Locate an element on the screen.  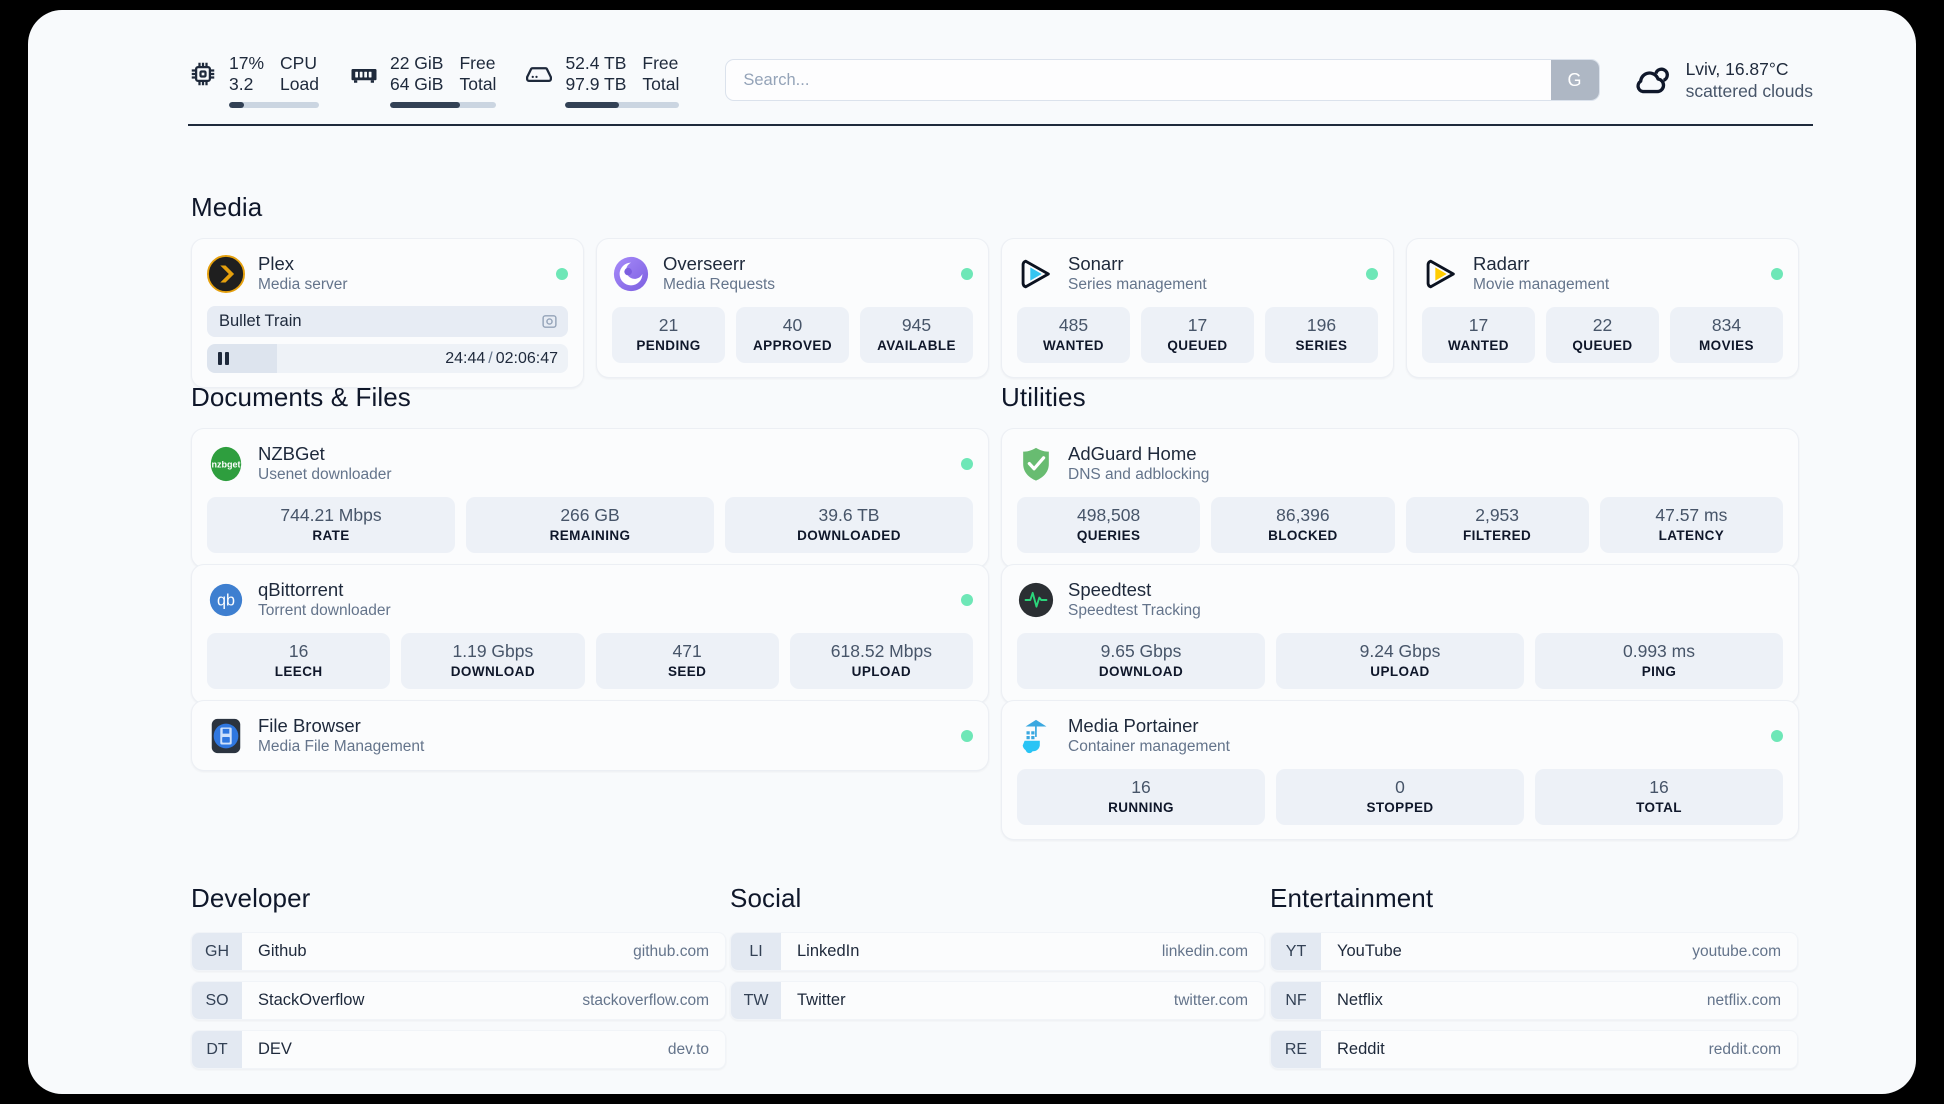
bookmark-netflix: NF Netflix netflix.com is located at coordinates (1534, 1000).